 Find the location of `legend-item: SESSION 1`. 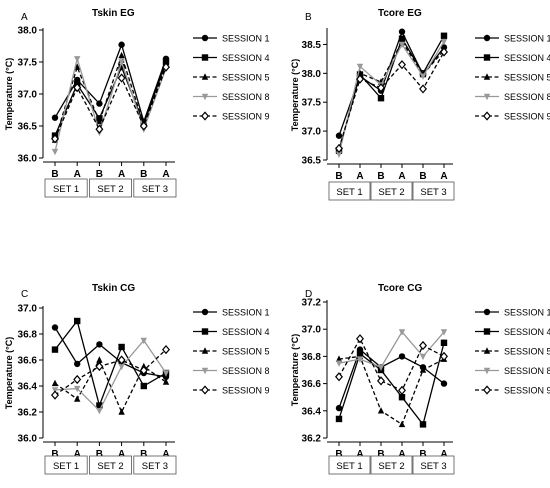

legend-item: SESSION 1 is located at coordinates (231, 313).